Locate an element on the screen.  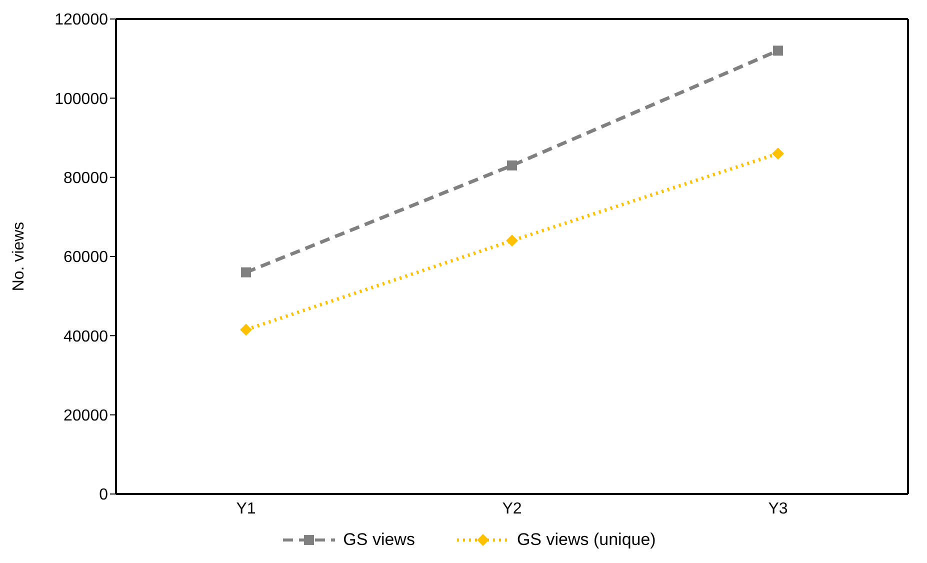
x-tick-label: Y1 is located at coordinates (246, 509).